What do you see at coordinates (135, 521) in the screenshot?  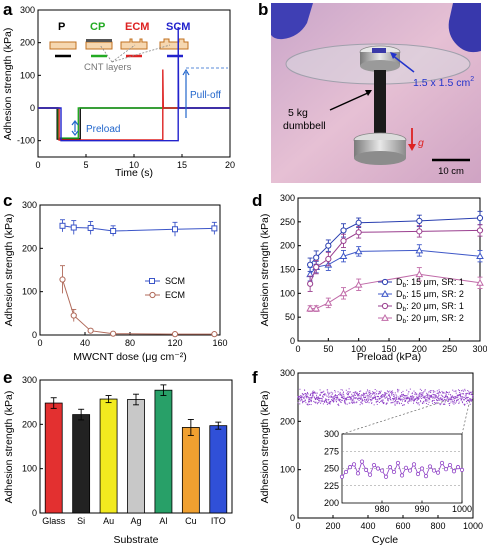 I see `category-label-Ag: Ag` at bounding box center [135, 521].